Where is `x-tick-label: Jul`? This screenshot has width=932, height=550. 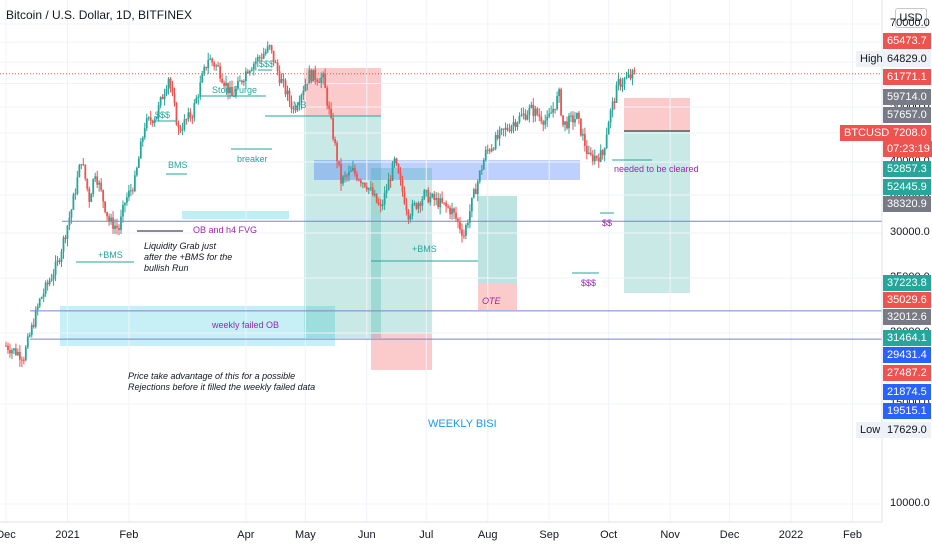 x-tick-label: Jul is located at coordinates (426, 535).